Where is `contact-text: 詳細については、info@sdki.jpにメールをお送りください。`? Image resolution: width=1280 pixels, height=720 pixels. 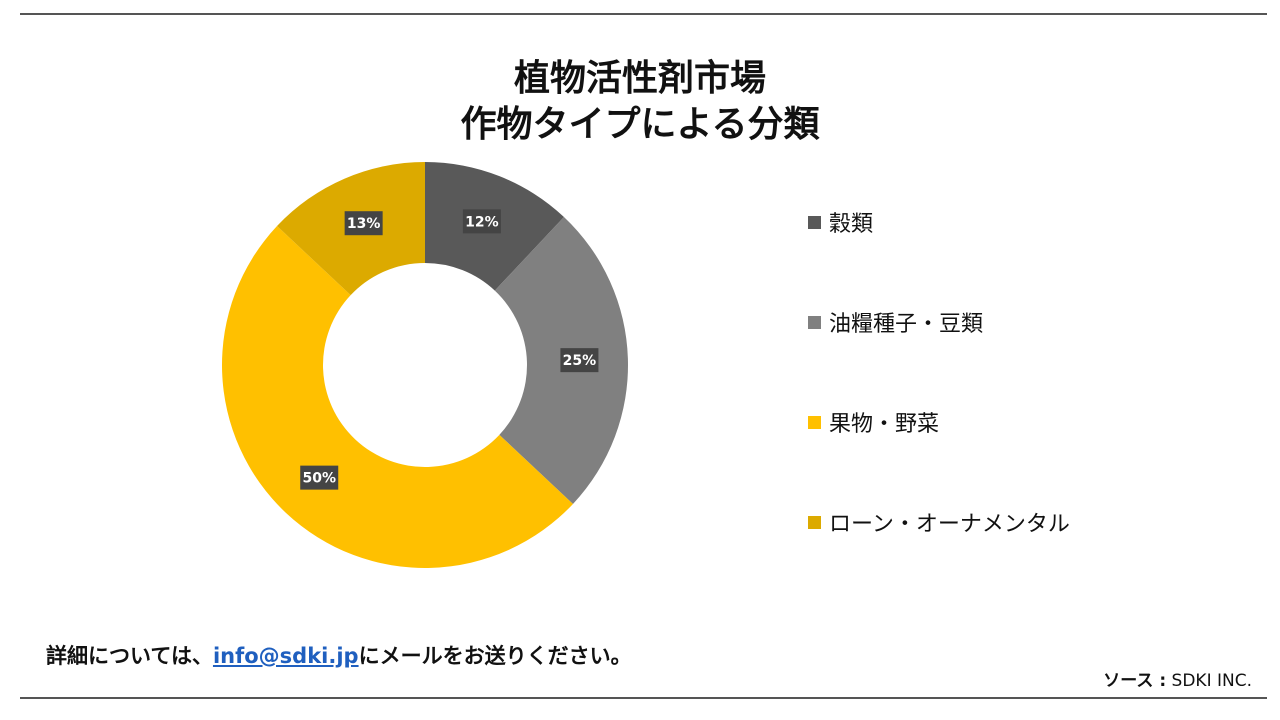 contact-text: 詳細については、info@sdki.jpにメールをお送りください。 is located at coordinates (339, 655).